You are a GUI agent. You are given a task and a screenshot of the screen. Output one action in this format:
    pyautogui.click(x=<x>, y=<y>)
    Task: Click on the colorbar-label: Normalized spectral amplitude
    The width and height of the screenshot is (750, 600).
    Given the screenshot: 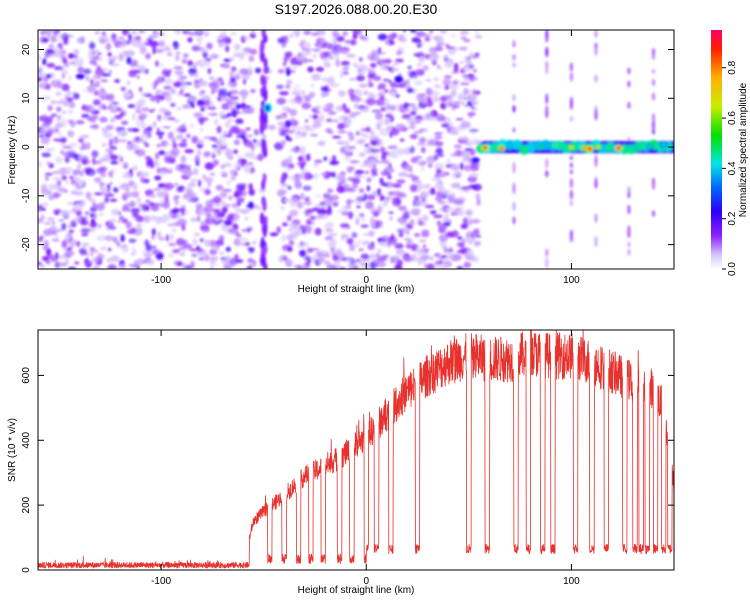 What is the action you would take?
    pyautogui.click(x=743, y=149)
    